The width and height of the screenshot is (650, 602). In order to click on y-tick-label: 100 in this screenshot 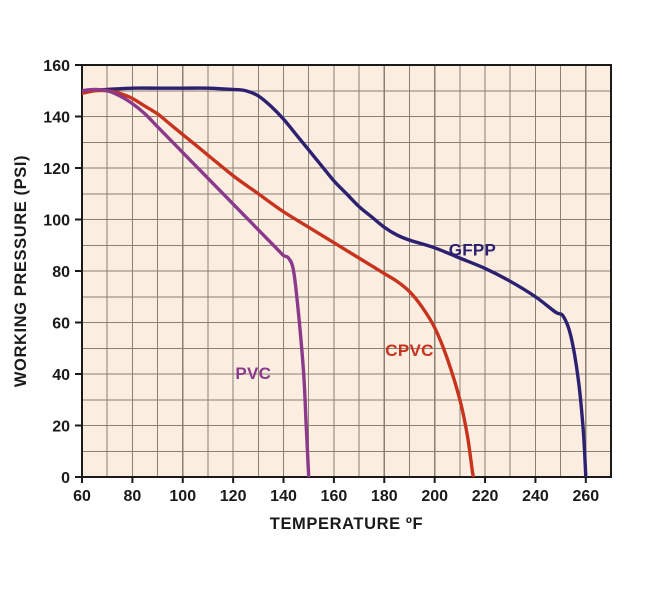, I will do `click(56, 221)`.